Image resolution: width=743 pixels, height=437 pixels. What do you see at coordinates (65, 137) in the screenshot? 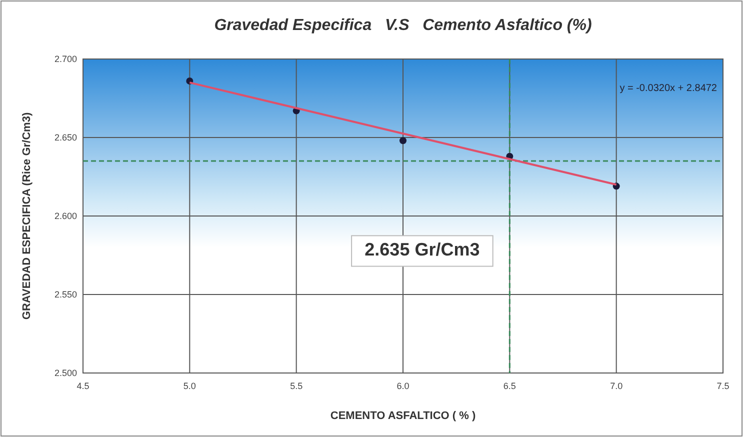
I see `y-tick-label: 2.650` at bounding box center [65, 137].